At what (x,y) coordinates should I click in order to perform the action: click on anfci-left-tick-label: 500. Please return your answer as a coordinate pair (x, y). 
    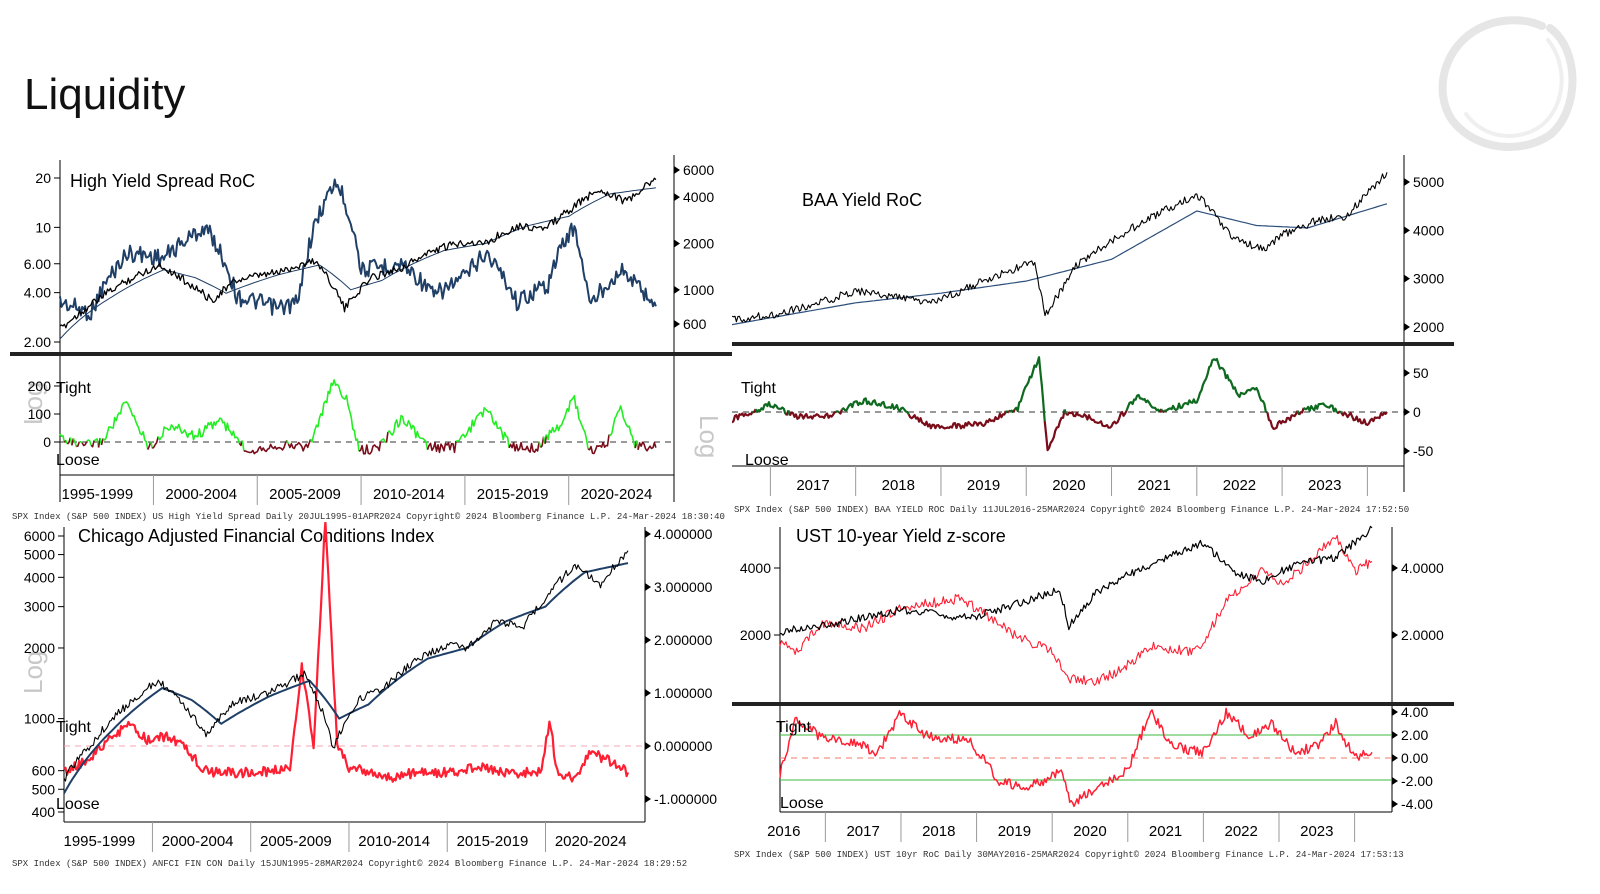
    Looking at the image, I should click on (44, 789).